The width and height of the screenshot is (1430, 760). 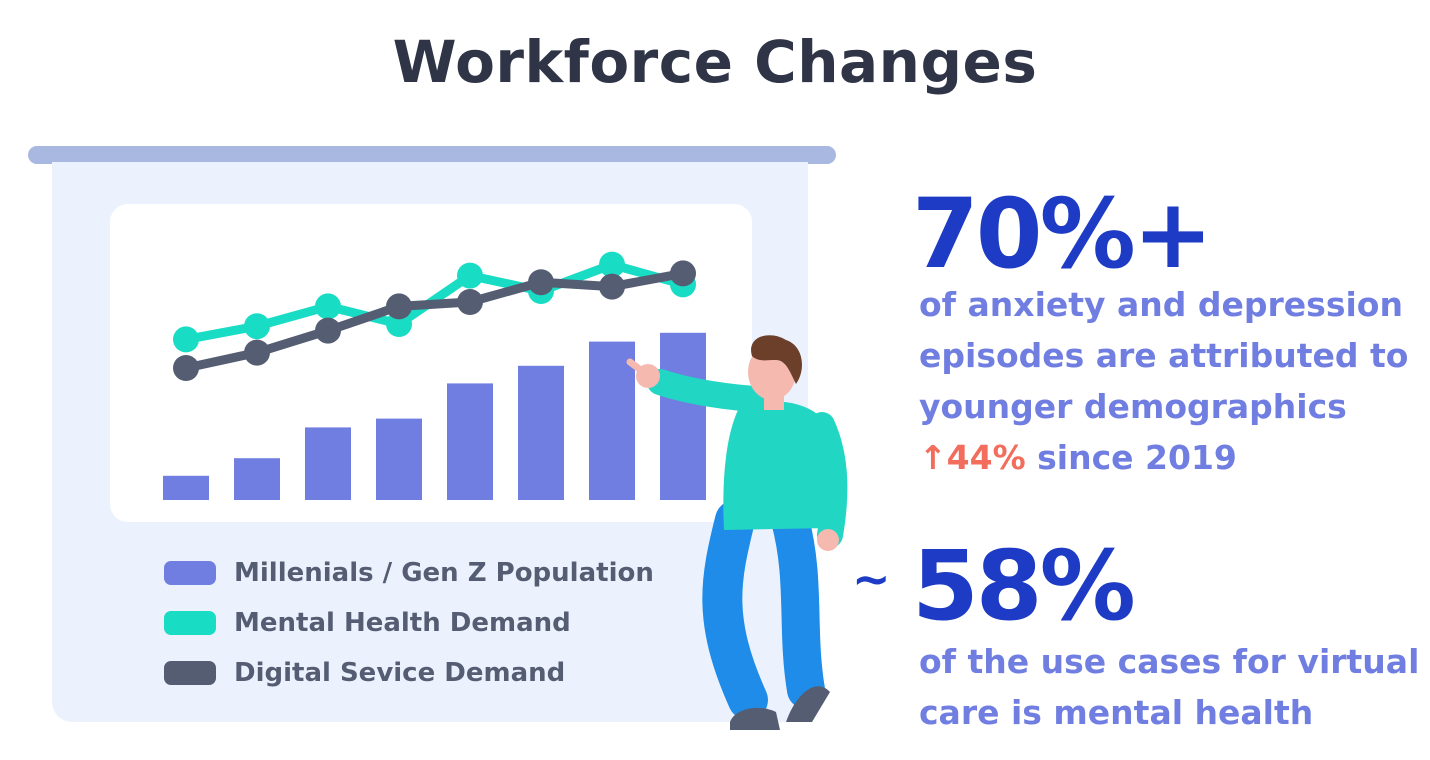 What do you see at coordinates (715, 62) in the screenshot?
I see `page-title: Workforce Changes` at bounding box center [715, 62].